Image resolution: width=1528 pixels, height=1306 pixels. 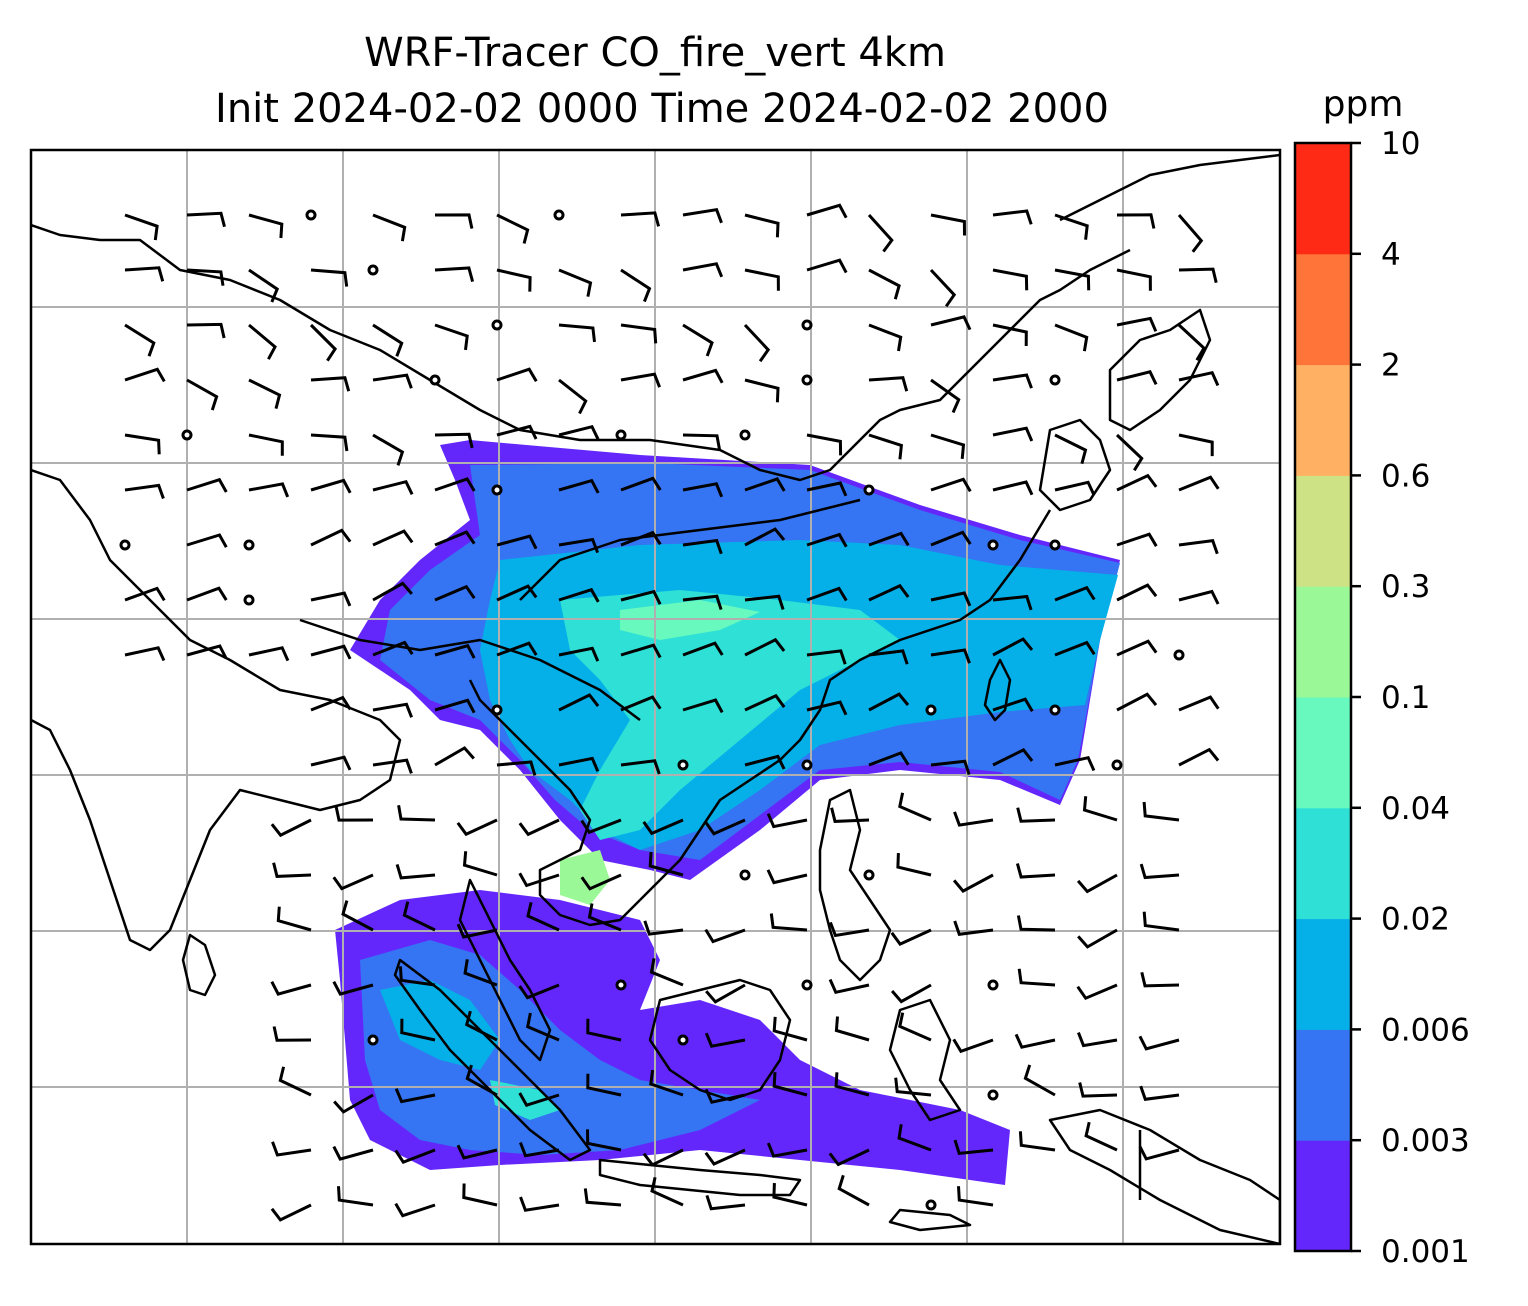 I want to click on colorbar: ppm 0.001 0.003 0.006 0.02 0.04 0.1 0.3 0.6 2 4 10, so click(x=1381, y=677).